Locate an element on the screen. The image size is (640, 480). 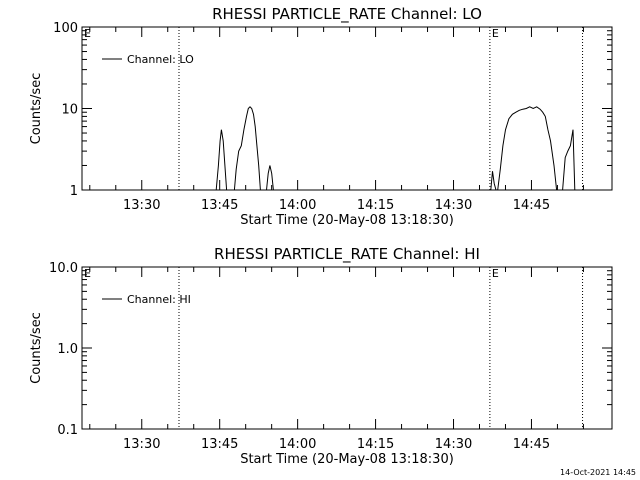
legend-entry-label: Channel: LO is located at coordinates (160, 59).